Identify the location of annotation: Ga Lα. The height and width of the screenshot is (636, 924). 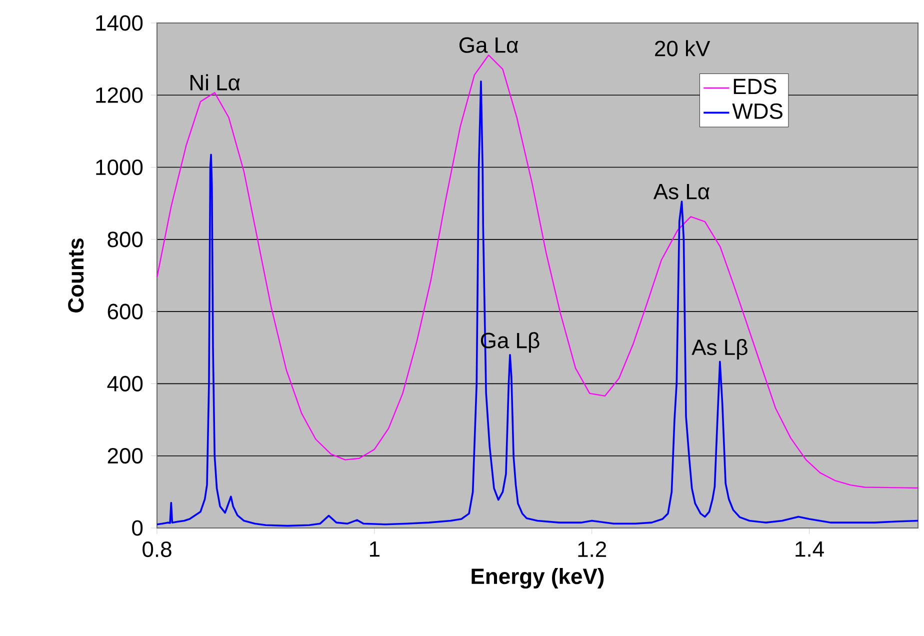
(488, 45).